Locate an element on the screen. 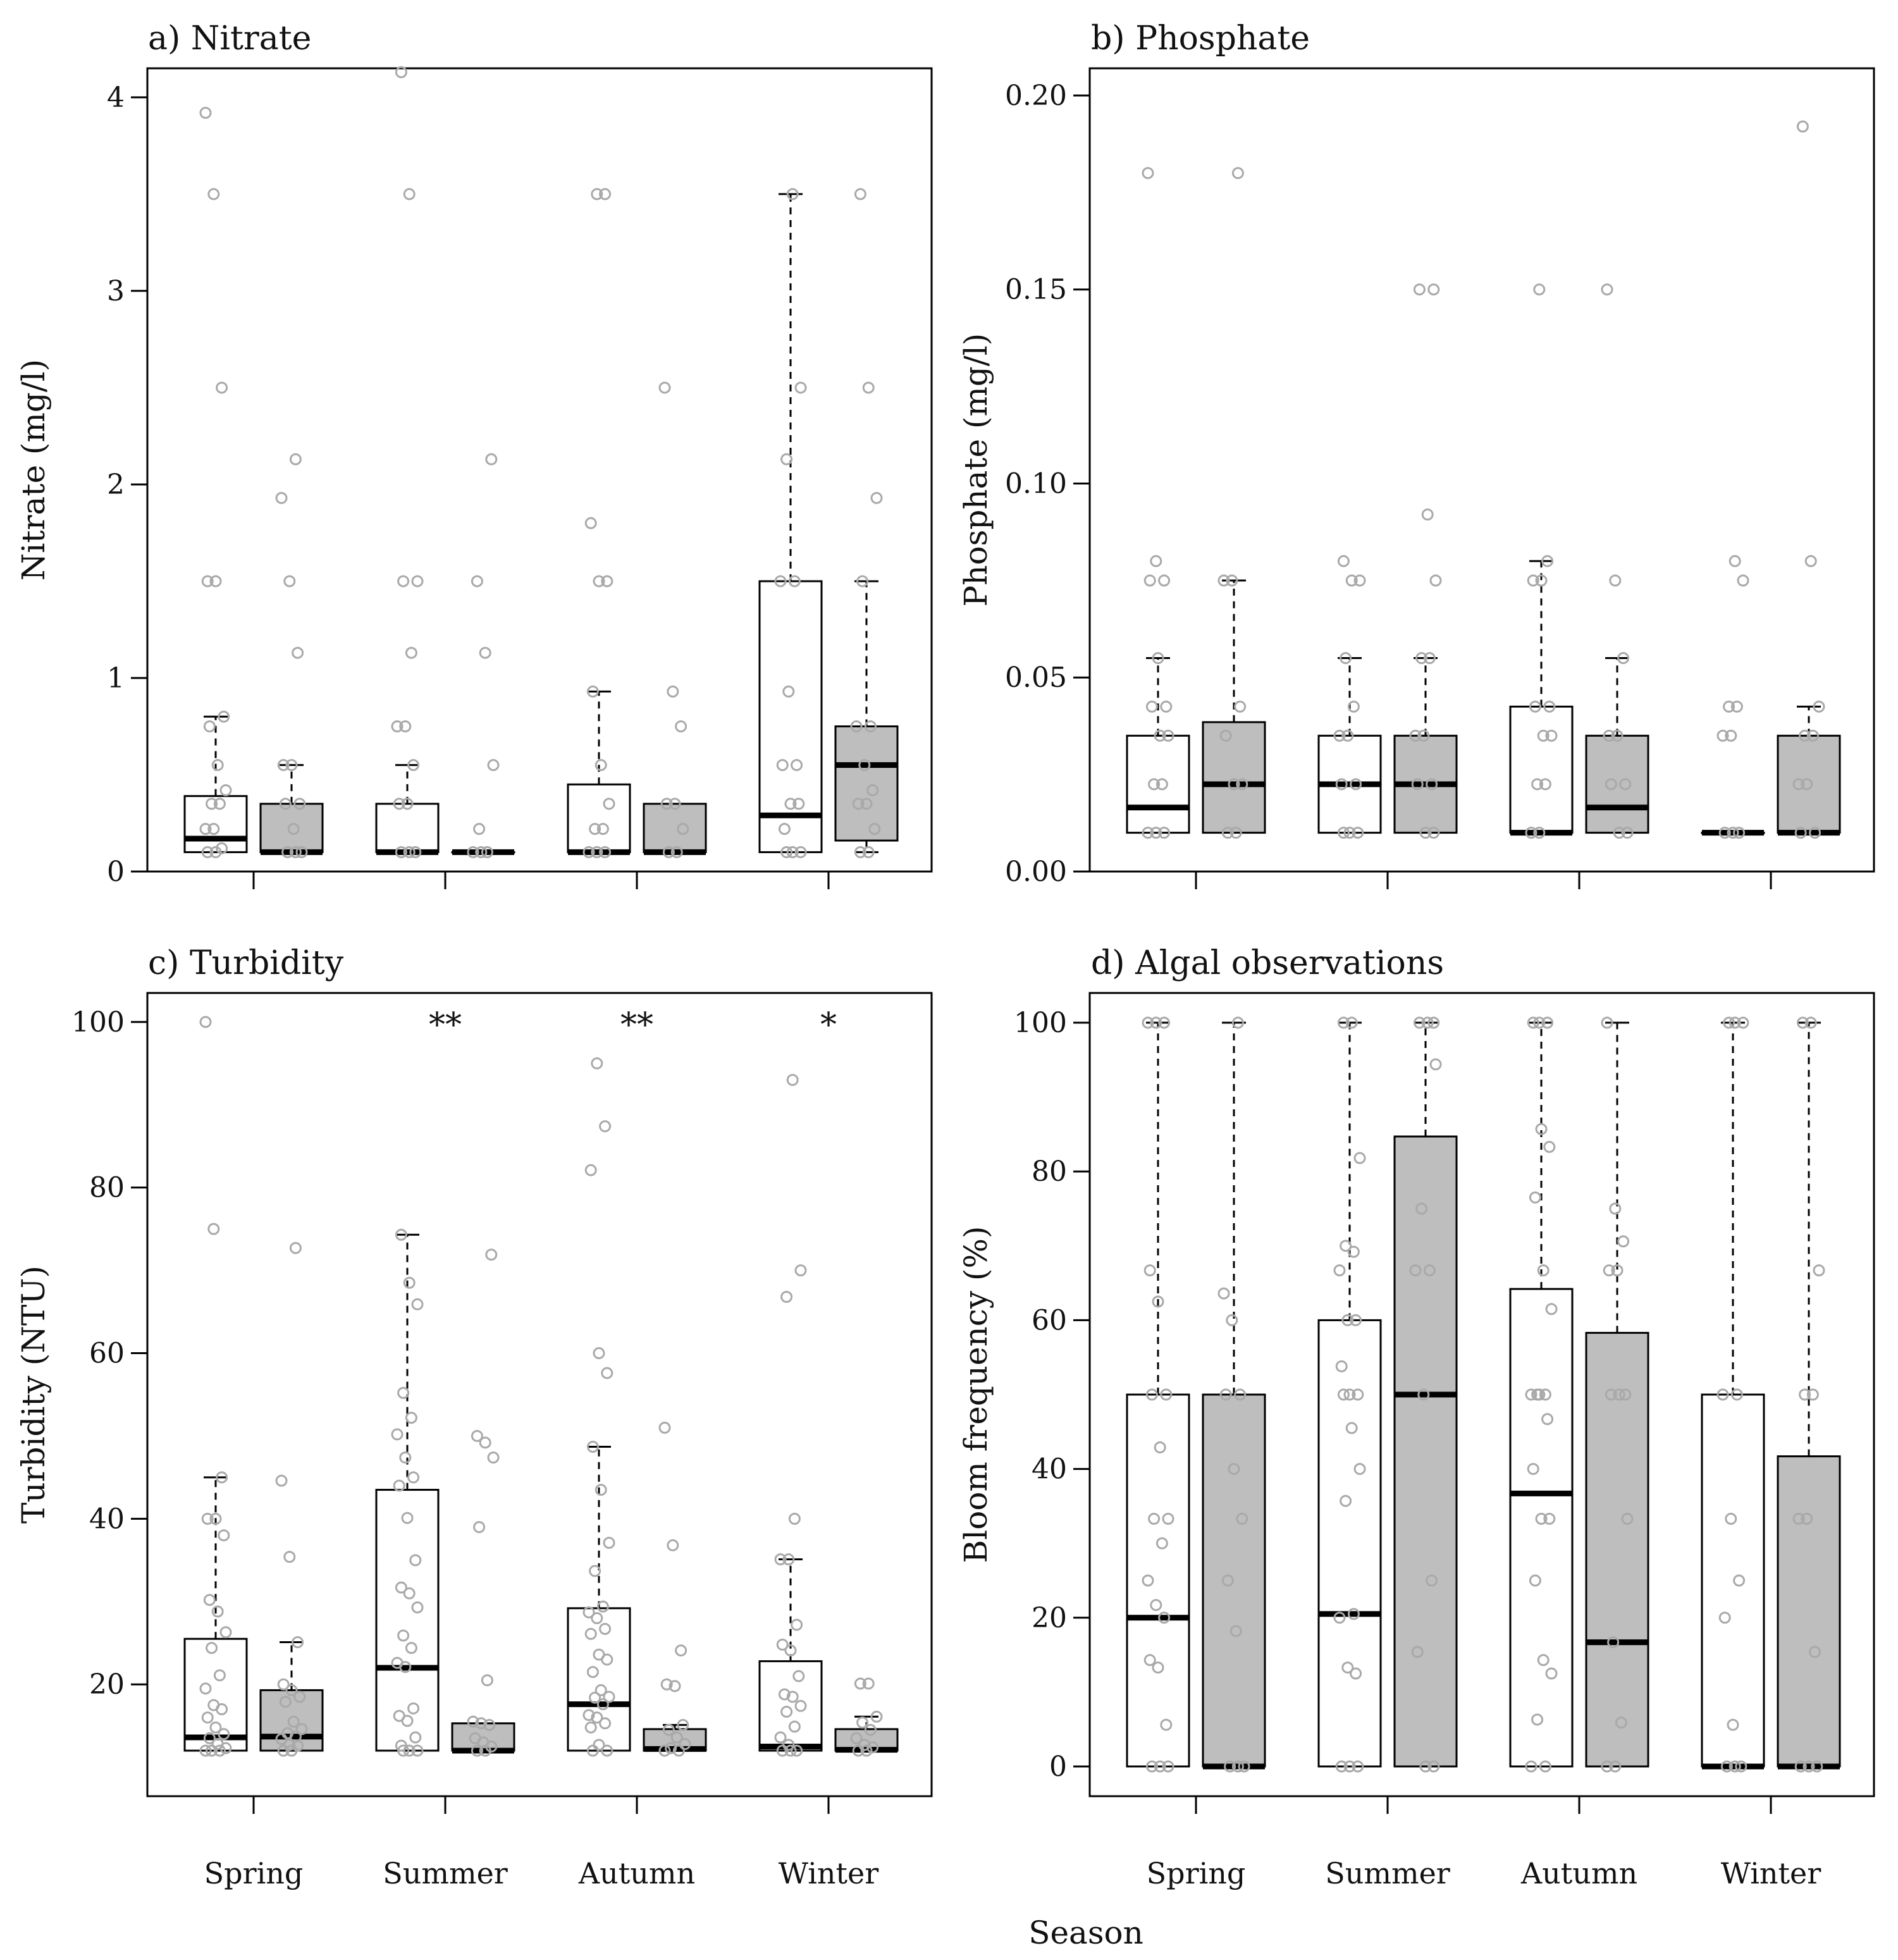  y-tick-label: 0 is located at coordinates (116, 872).